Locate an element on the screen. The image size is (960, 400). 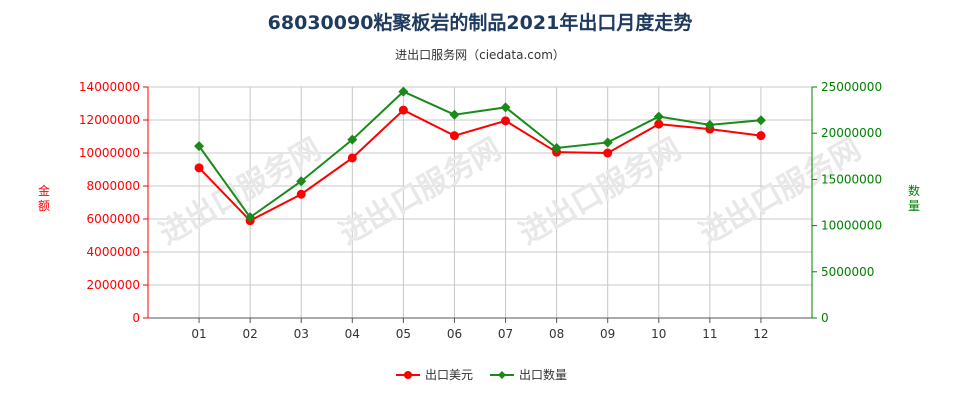
x-tick-label: 04 is located at coordinates (352, 334).